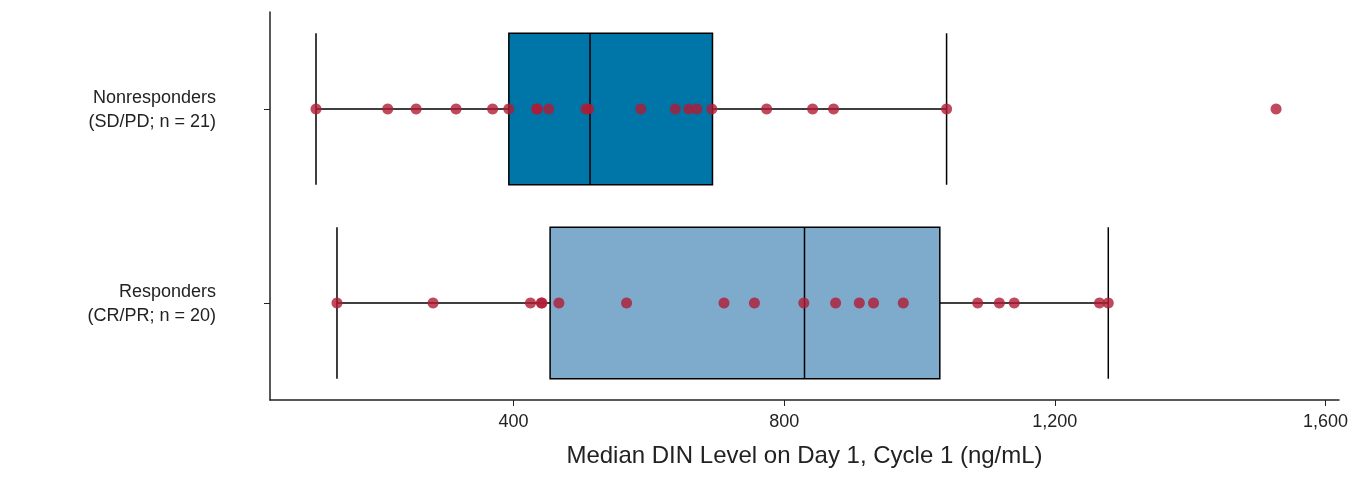  I want to click on x-tick-label: 1,600, so click(1325, 421).